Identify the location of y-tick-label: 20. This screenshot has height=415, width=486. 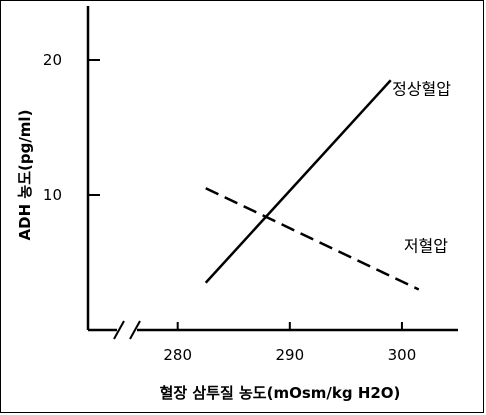
(52, 60).